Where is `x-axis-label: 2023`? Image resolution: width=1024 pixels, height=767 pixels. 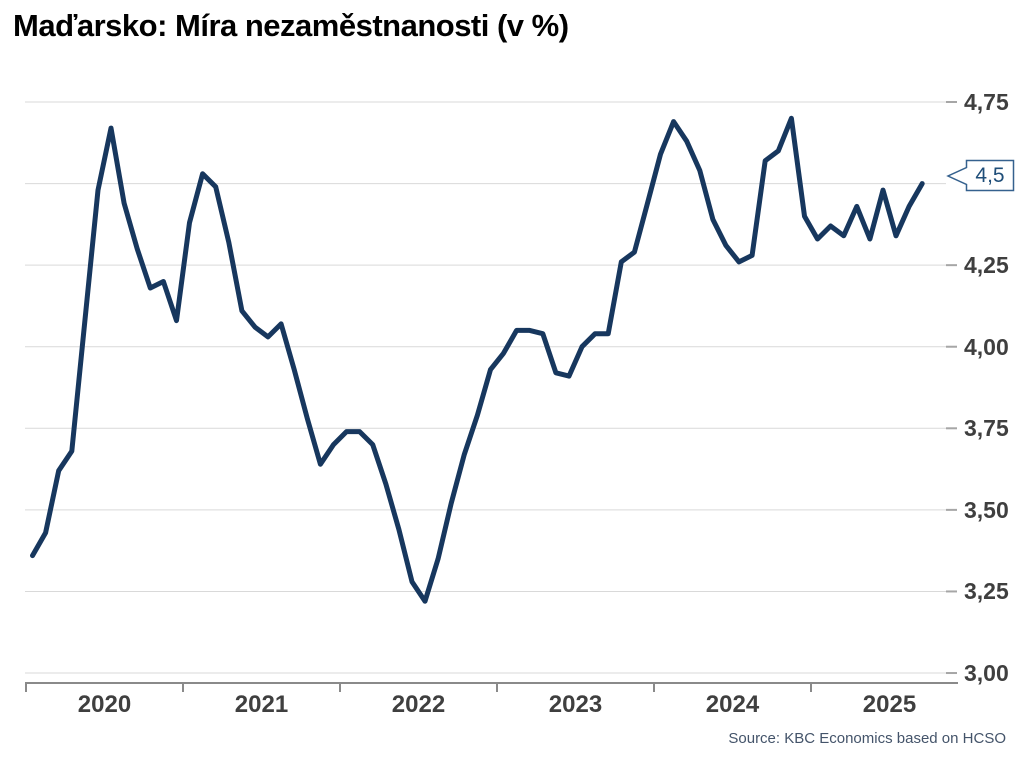
x-axis-label: 2023 is located at coordinates (575, 704).